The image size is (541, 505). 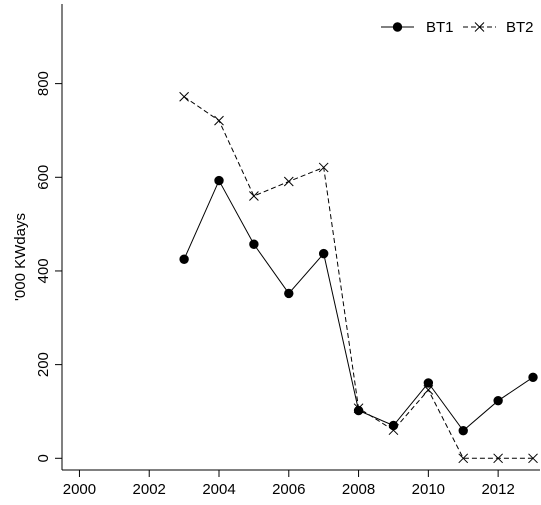 What do you see at coordinates (497, 489) in the screenshot?
I see `x-tick-label-2012: 2012` at bounding box center [497, 489].